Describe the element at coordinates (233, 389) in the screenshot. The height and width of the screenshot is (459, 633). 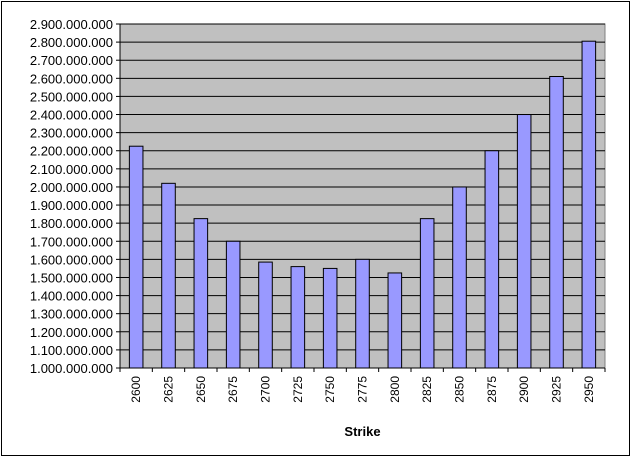
I see `x-tick-label: 2675` at that location.